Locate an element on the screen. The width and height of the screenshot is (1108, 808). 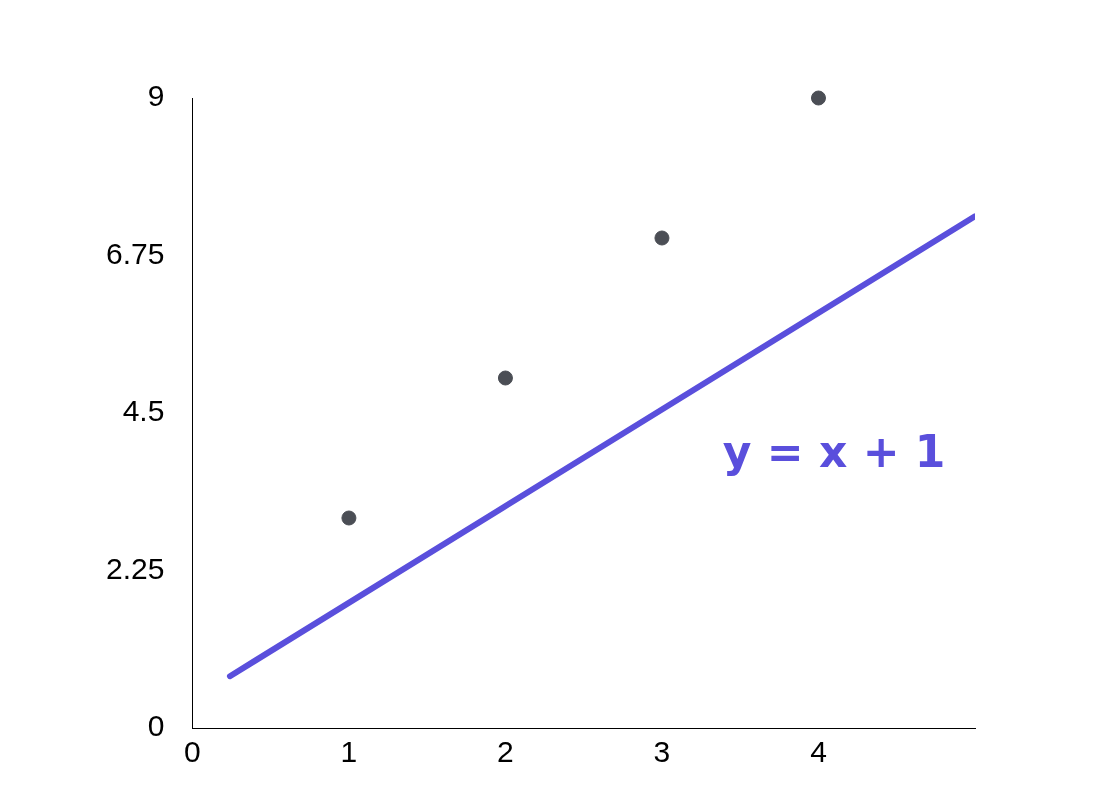
y-tick-label: 2.25 is located at coordinates (135, 568).